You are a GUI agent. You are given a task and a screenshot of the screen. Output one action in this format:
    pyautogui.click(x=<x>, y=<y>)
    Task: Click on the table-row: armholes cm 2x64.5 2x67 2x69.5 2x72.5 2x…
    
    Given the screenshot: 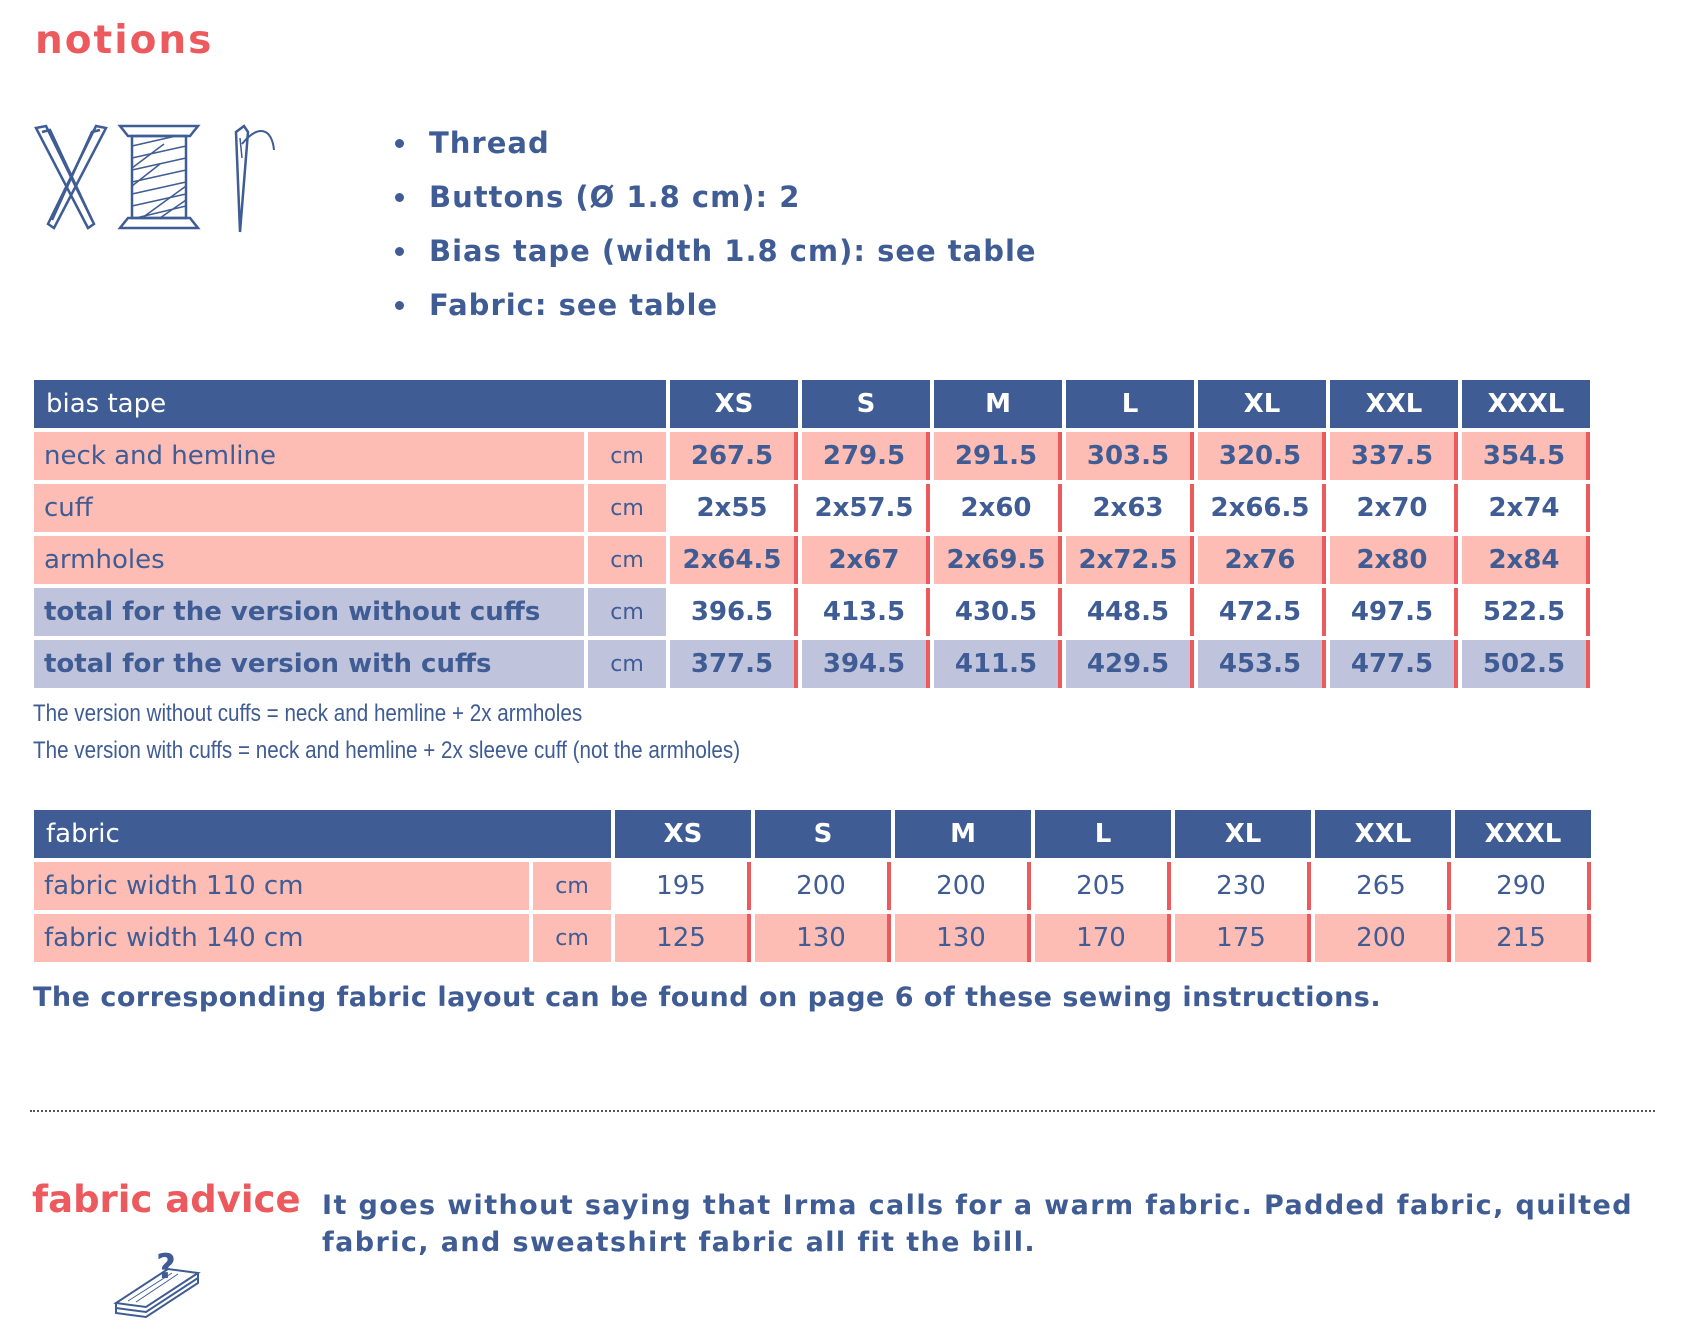 What is the action you would take?
    pyautogui.click(x=812, y=560)
    